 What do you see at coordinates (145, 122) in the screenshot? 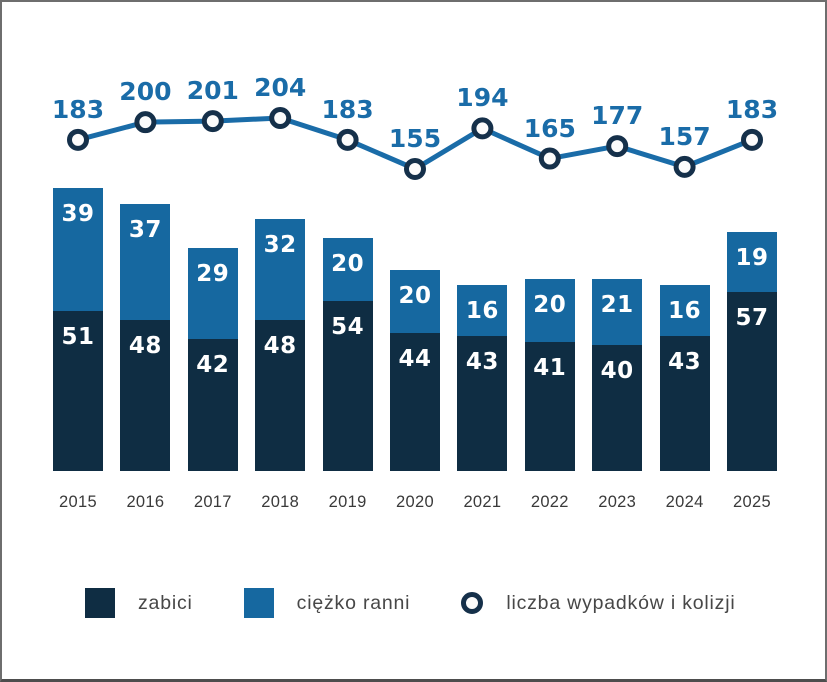
I see `line-marker-2016` at bounding box center [145, 122].